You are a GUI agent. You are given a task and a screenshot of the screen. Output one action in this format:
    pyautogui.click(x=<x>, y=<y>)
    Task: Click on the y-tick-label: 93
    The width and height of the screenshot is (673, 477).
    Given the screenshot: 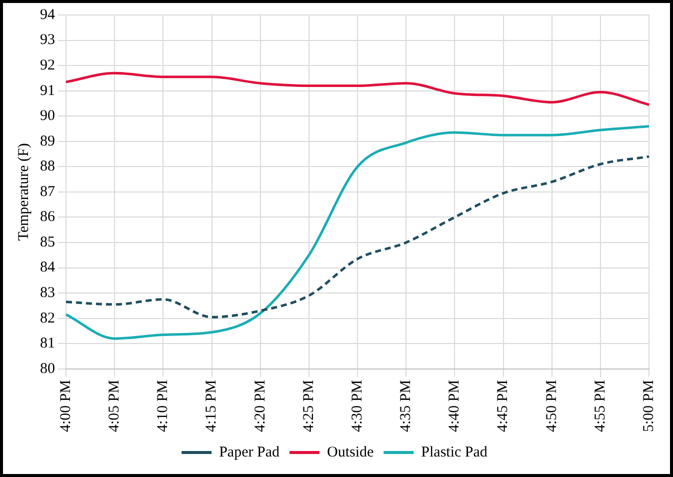 What is the action you would take?
    pyautogui.click(x=47, y=40)
    